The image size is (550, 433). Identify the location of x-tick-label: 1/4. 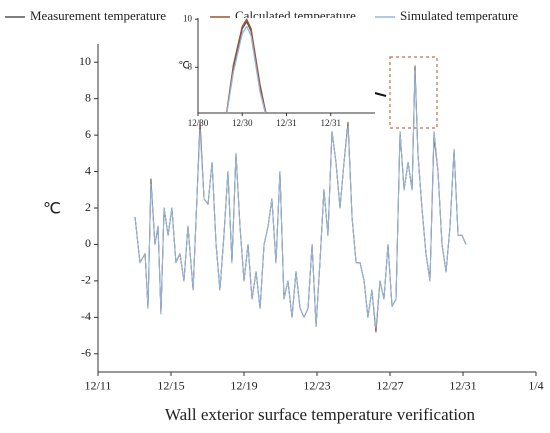
(535, 386).